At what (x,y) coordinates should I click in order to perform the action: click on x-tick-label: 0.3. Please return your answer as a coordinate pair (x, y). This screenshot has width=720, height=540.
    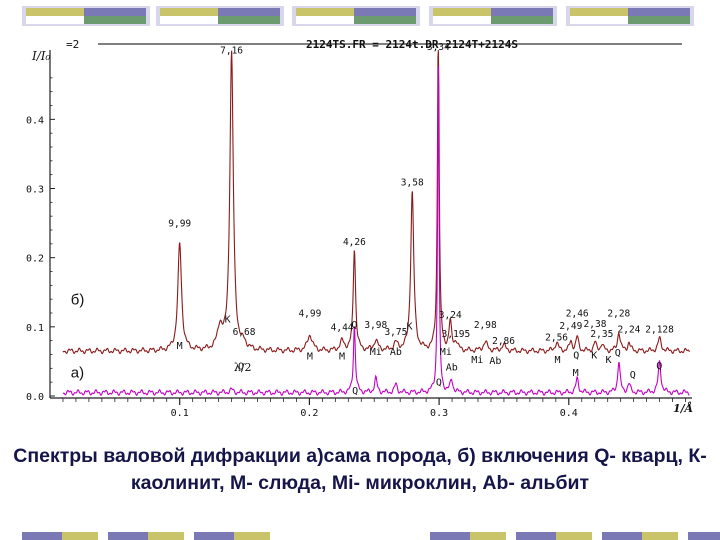
    Looking at the image, I should click on (439, 413).